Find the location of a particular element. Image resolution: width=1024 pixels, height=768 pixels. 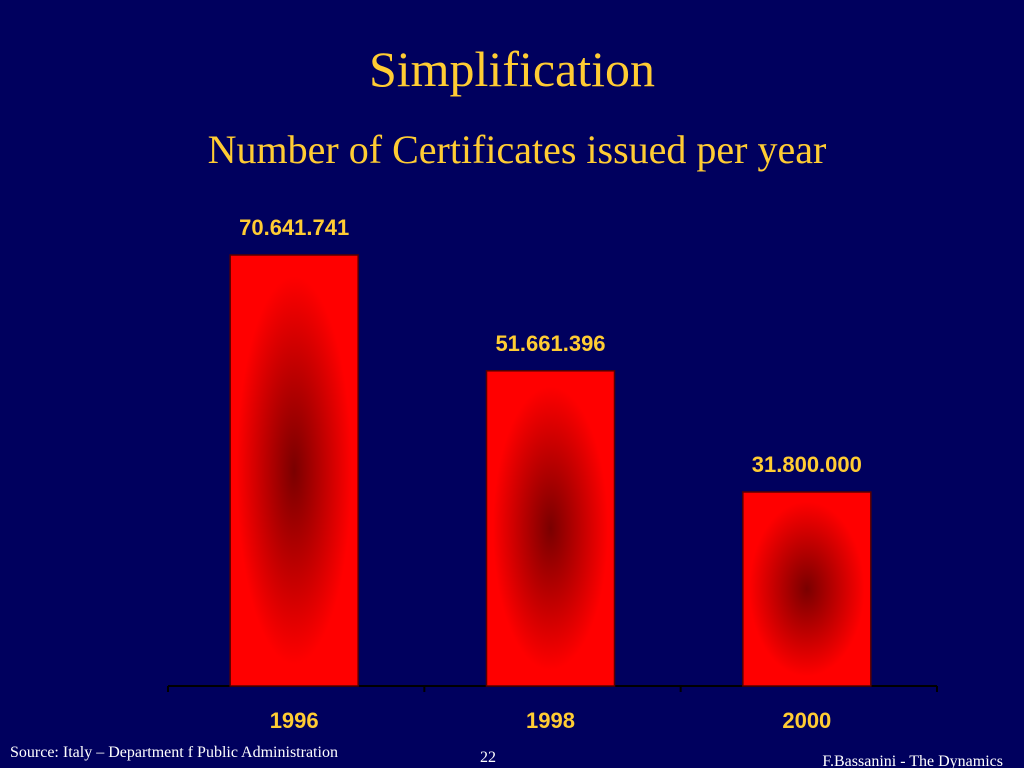

chart-subtitle: Number of Certificates issued per year is located at coordinates (517, 149).